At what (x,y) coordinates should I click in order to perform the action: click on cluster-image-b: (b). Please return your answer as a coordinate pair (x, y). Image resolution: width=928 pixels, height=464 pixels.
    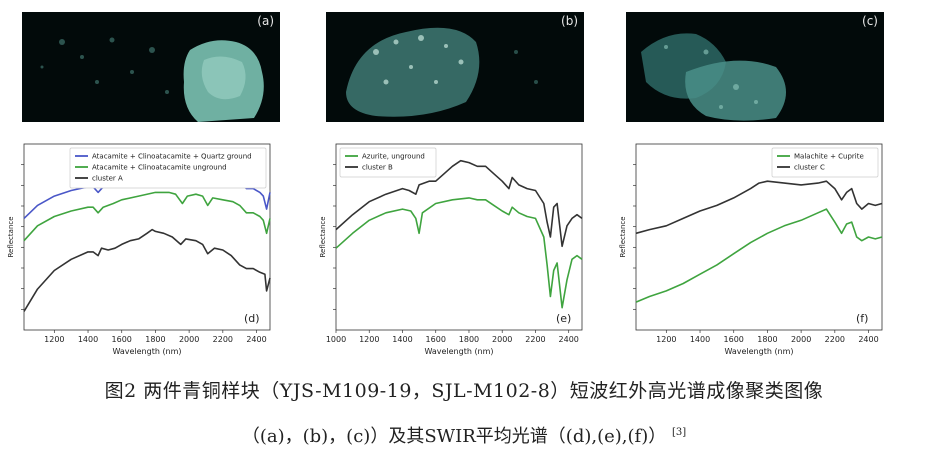
    Looking at the image, I should click on (455, 67).